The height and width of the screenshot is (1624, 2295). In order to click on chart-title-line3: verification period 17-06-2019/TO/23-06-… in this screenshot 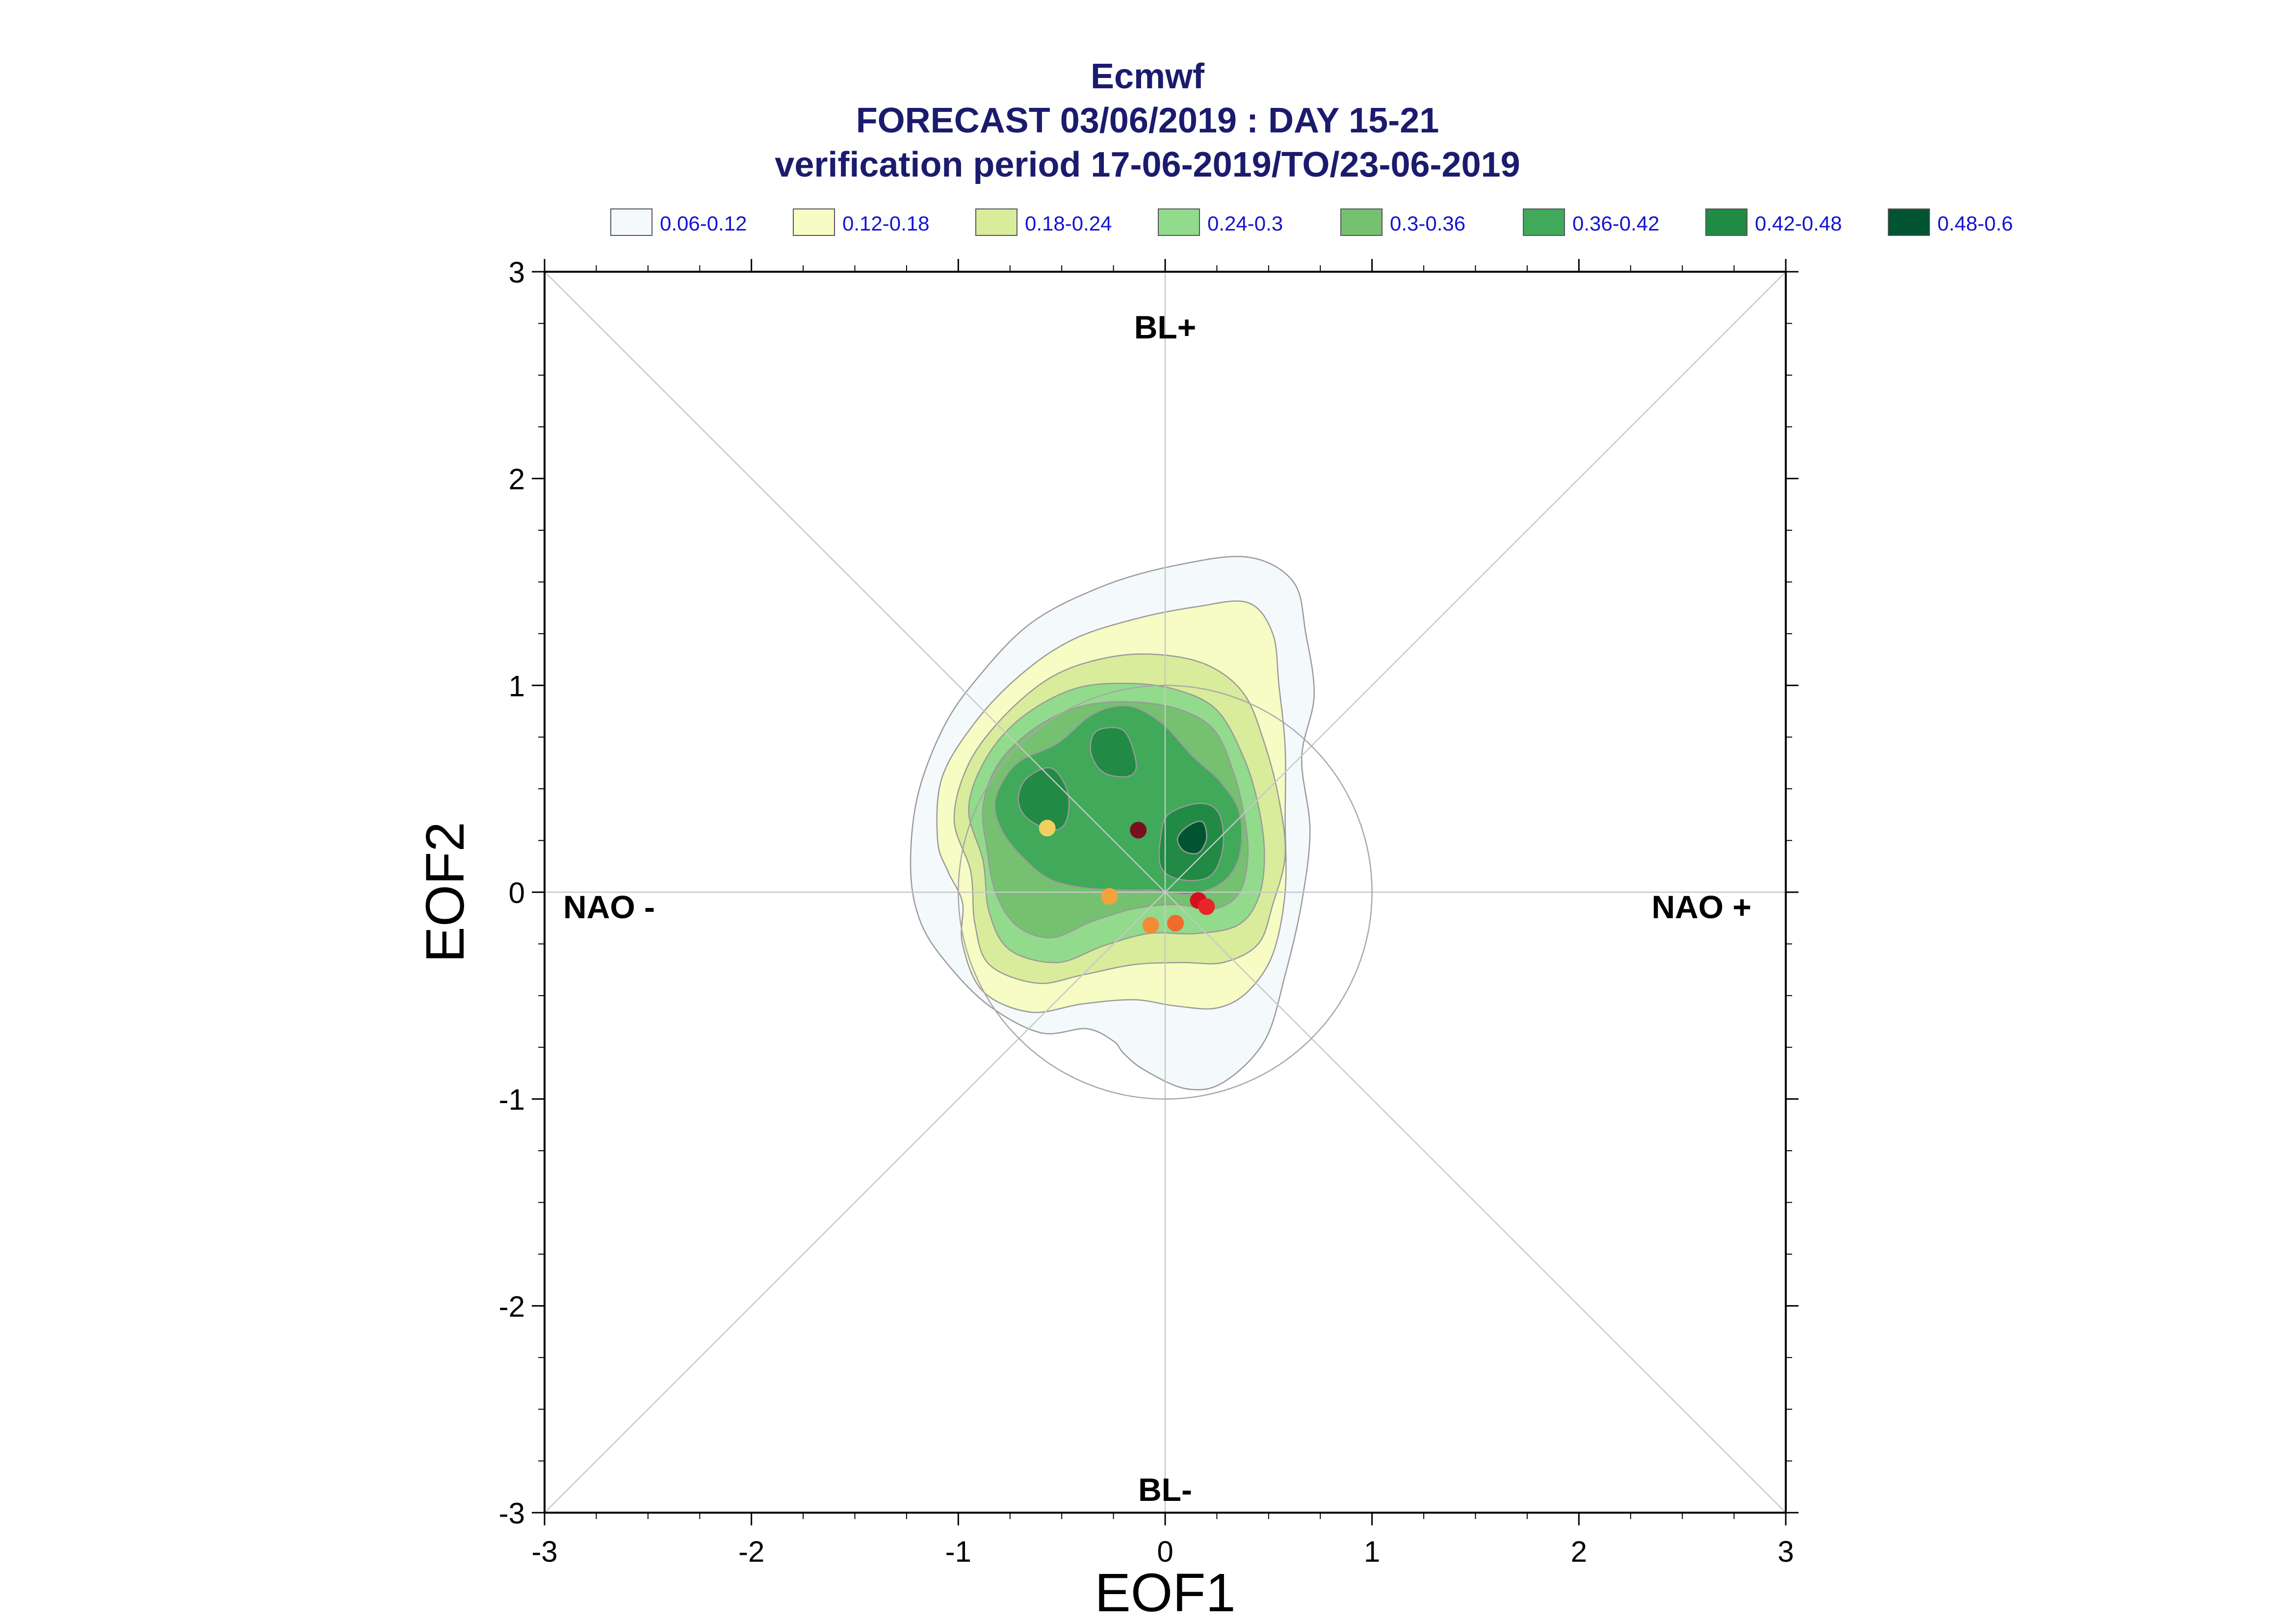, I will do `click(1147, 164)`.